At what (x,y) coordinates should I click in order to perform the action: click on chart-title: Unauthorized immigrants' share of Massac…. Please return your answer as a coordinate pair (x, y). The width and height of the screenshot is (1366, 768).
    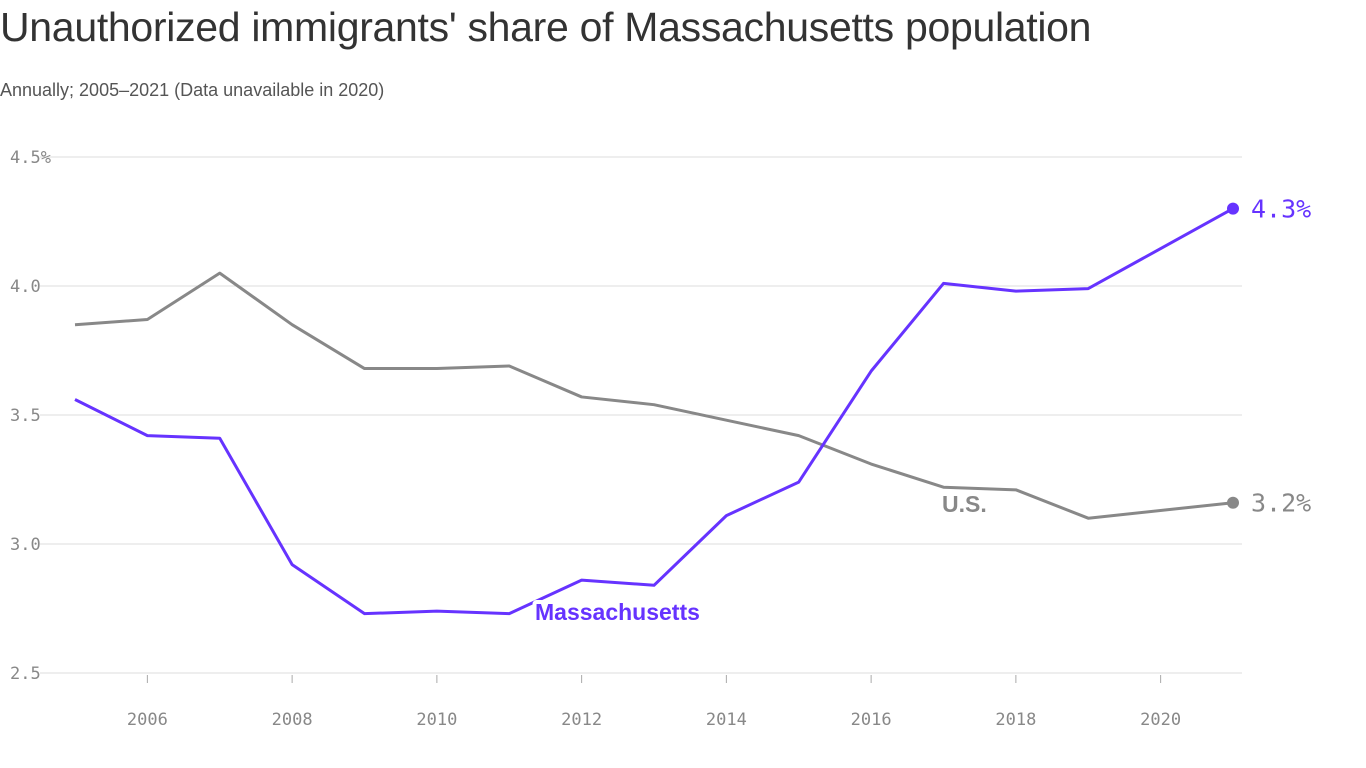
    Looking at the image, I should click on (546, 27).